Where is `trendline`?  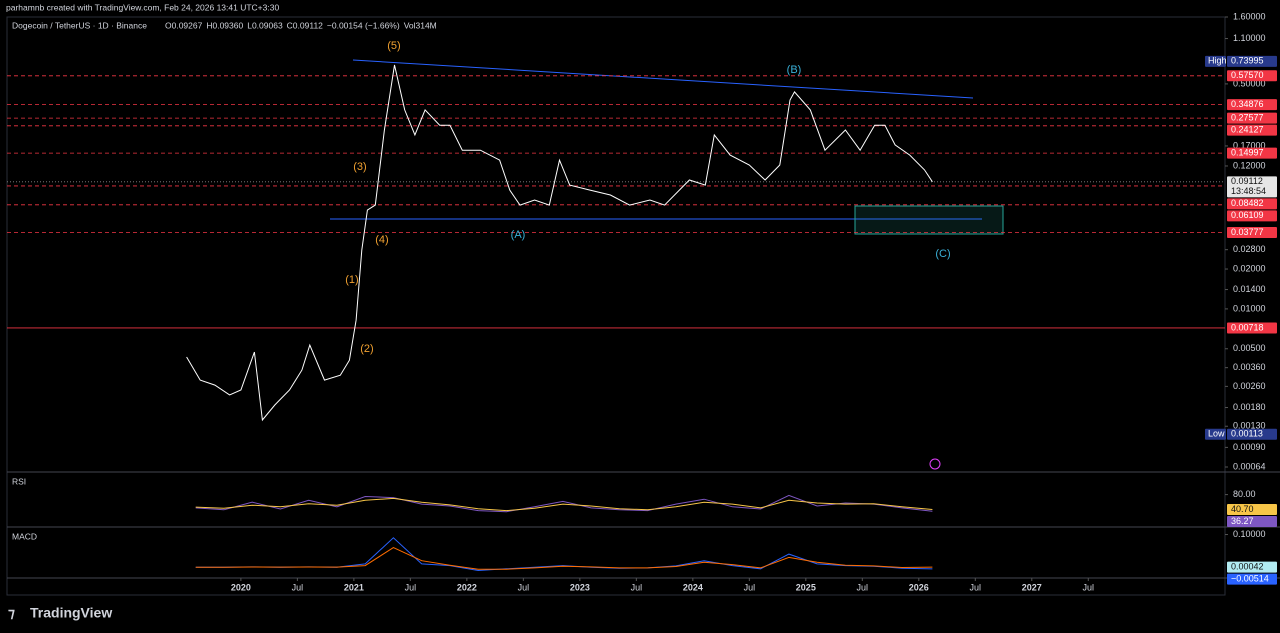 trendline is located at coordinates (663, 79).